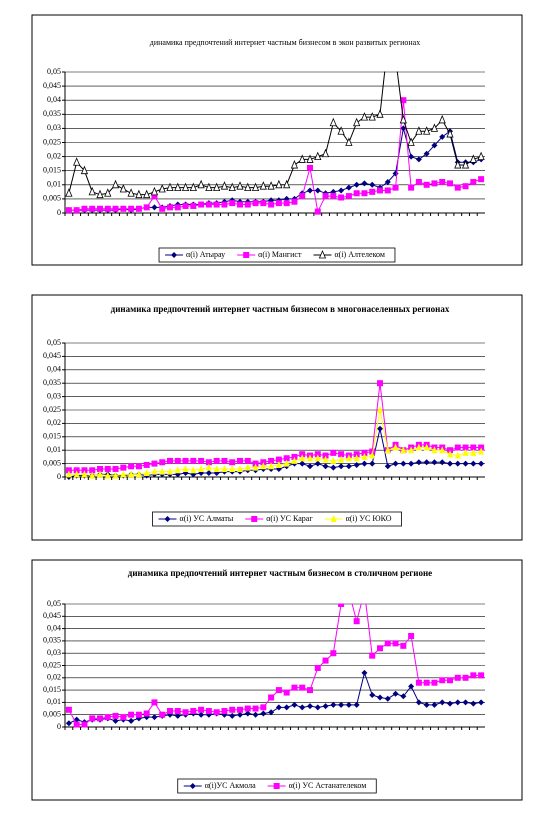  I want to click on y-tick-label: 0,045, so click(52, 355).